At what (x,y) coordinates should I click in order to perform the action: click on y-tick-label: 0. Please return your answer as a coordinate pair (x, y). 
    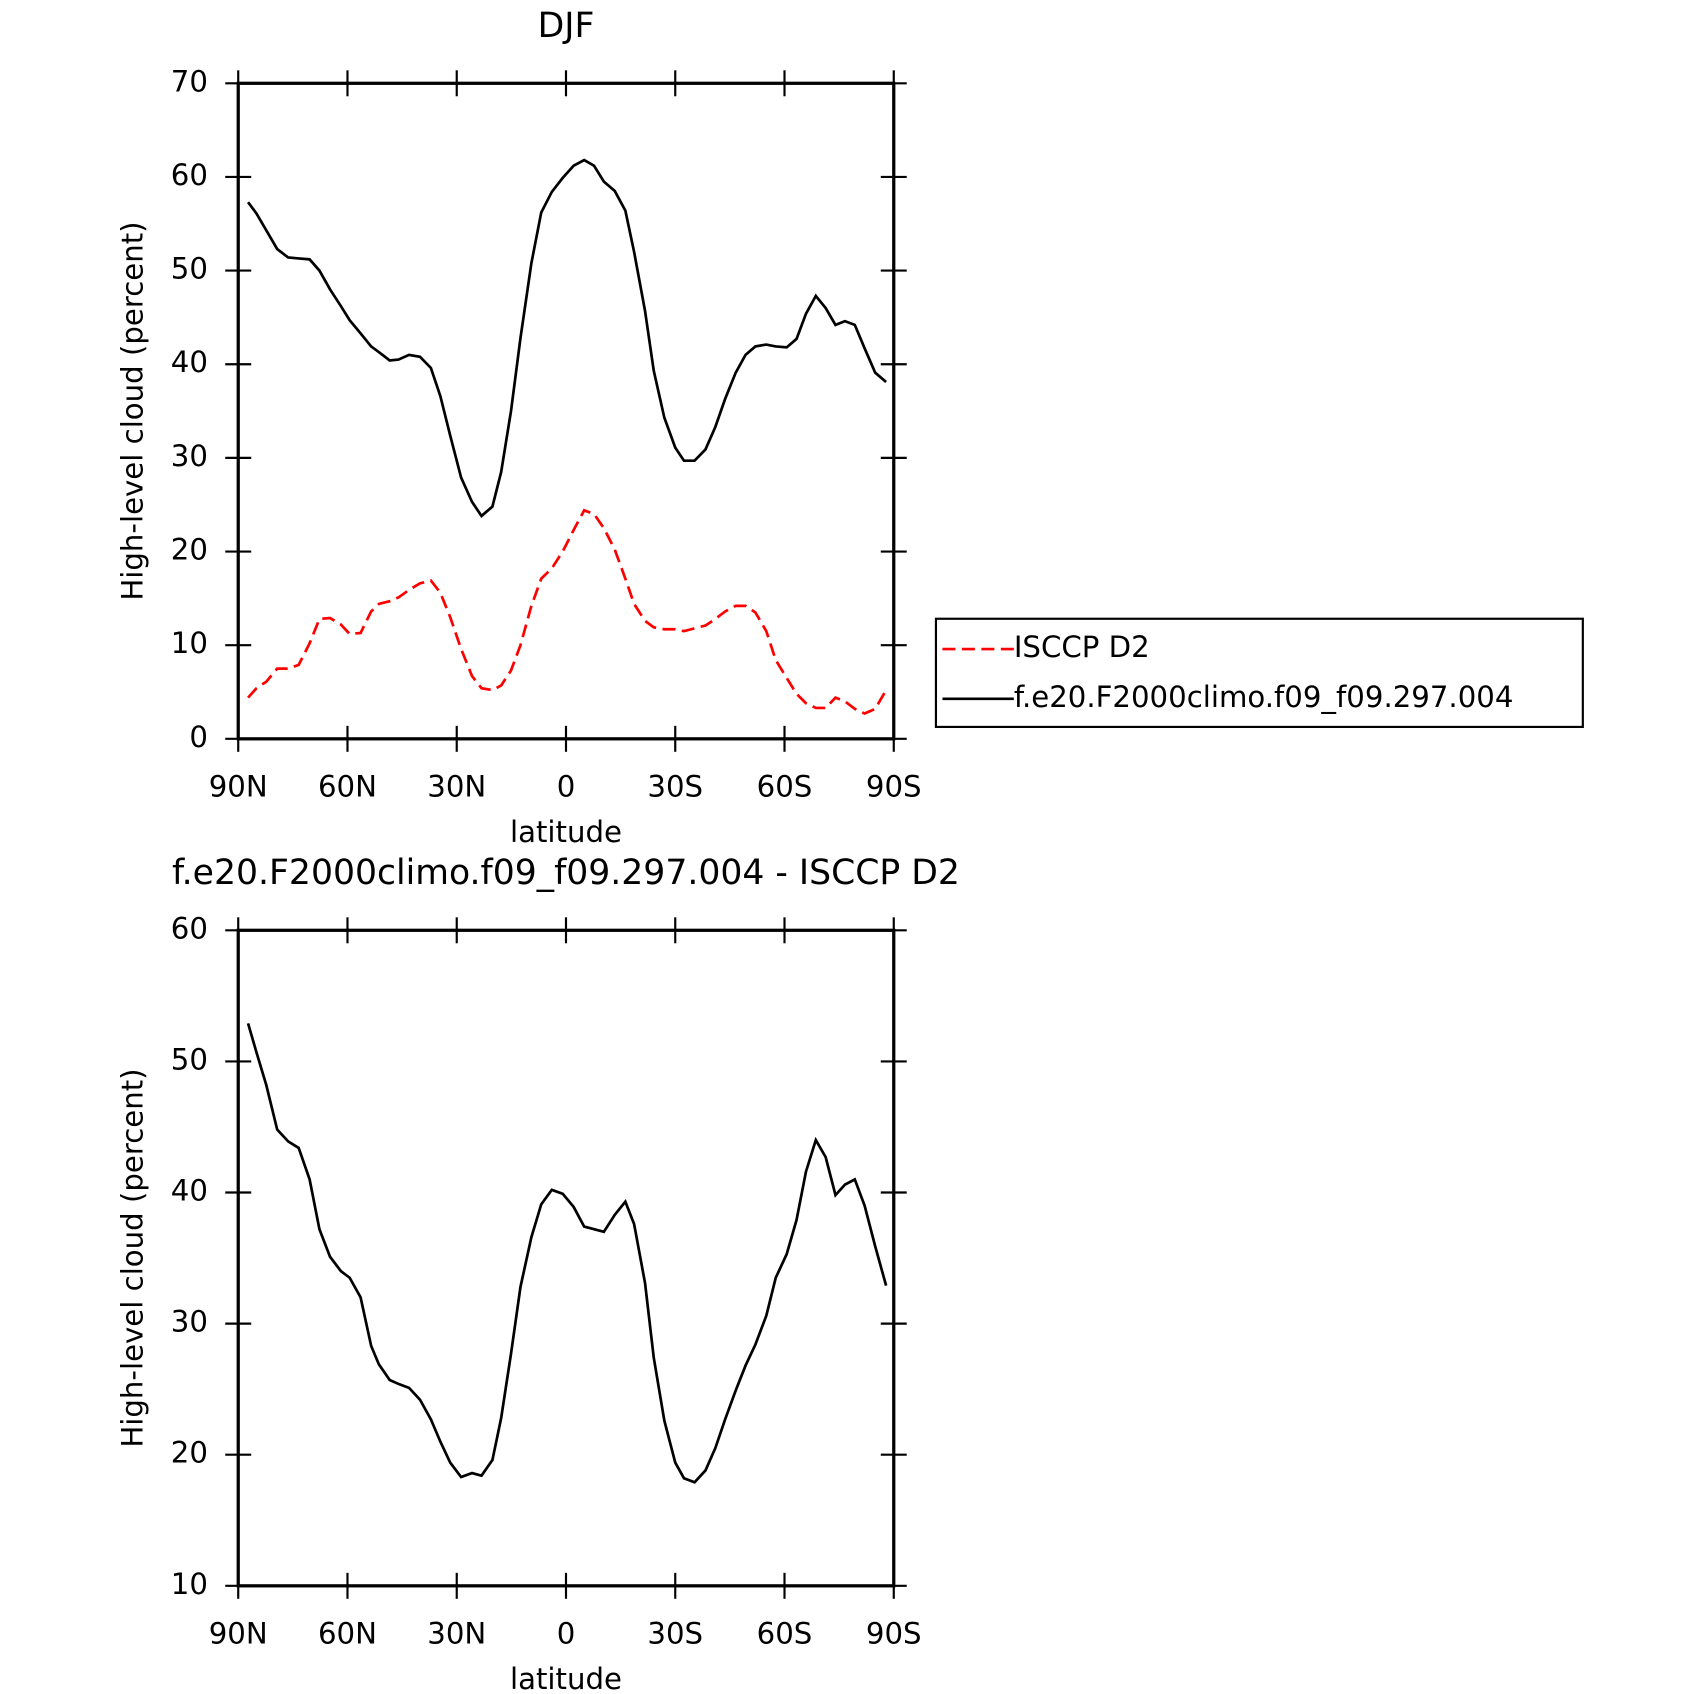
    Looking at the image, I should click on (198, 737).